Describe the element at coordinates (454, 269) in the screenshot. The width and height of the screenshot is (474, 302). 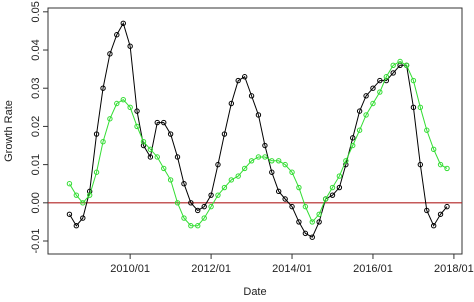
I see `x-tick-label: 2018/01` at that location.